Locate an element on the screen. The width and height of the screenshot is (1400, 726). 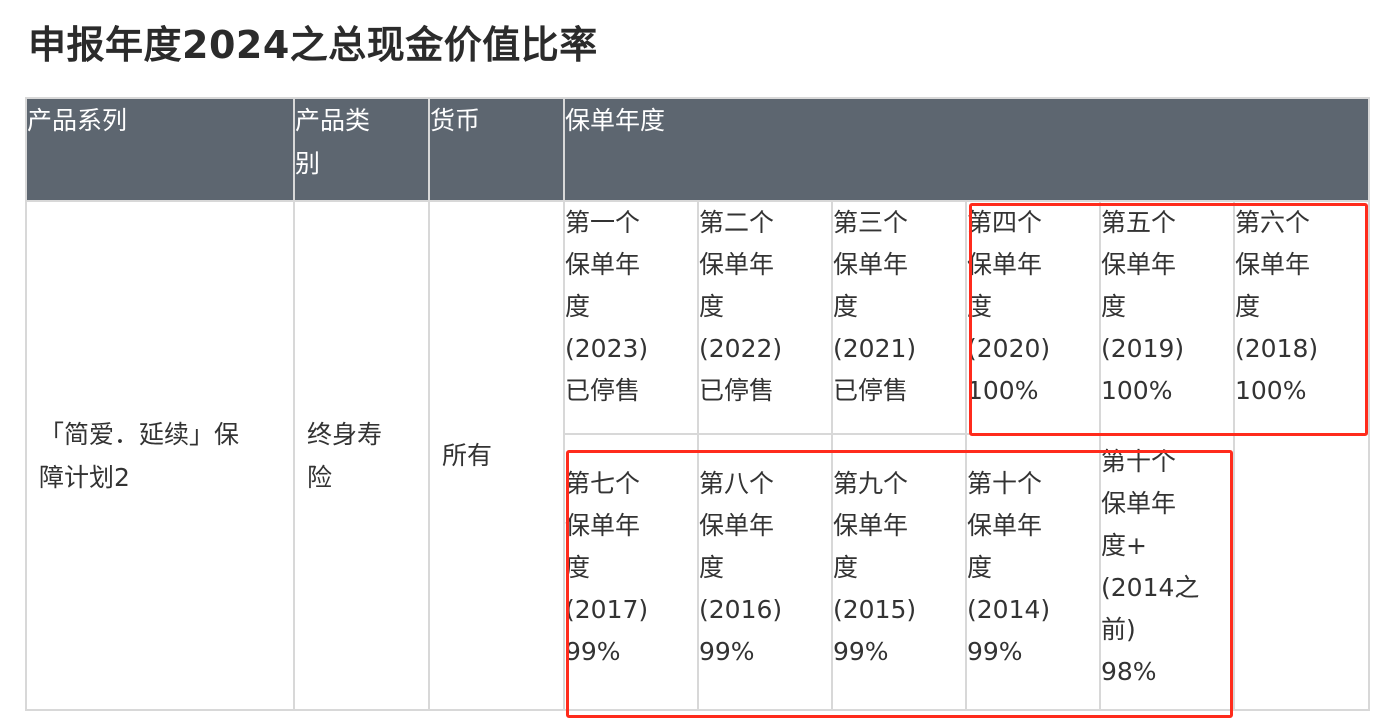
year-value: (2014之 is located at coordinates (1150, 587).